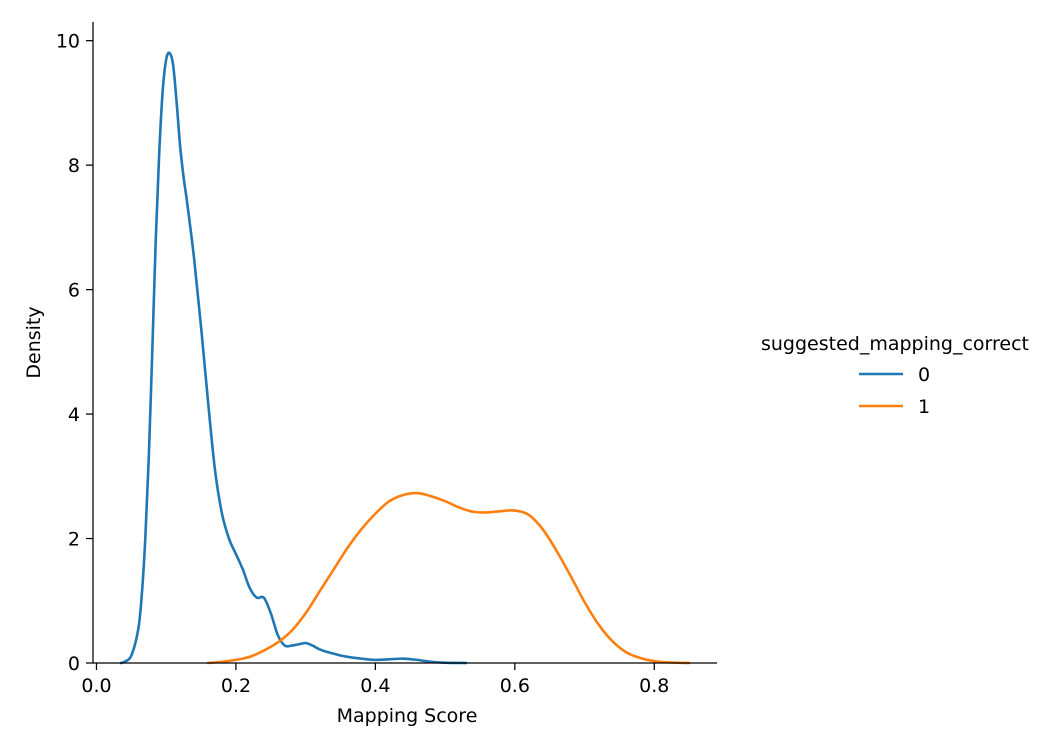  Describe the element at coordinates (654, 686) in the screenshot. I see `x-tick-label: 0.8` at that location.